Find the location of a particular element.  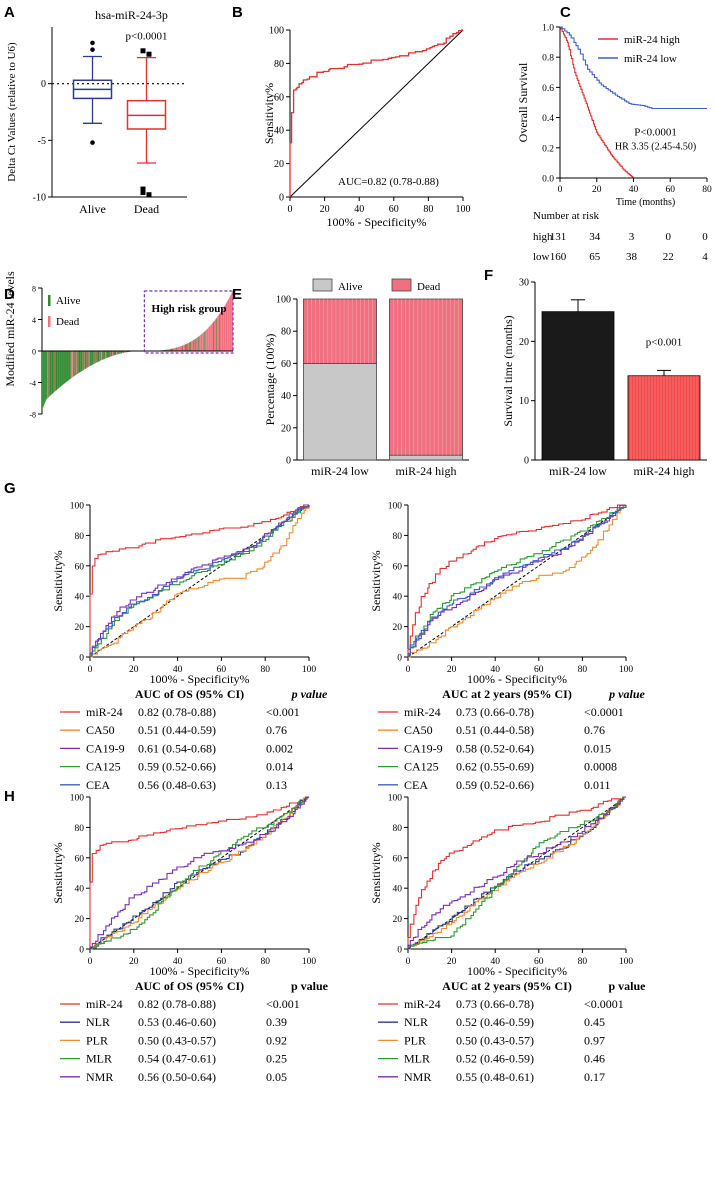

panel-b-xtick-label: 80 is located at coordinates (428, 209).